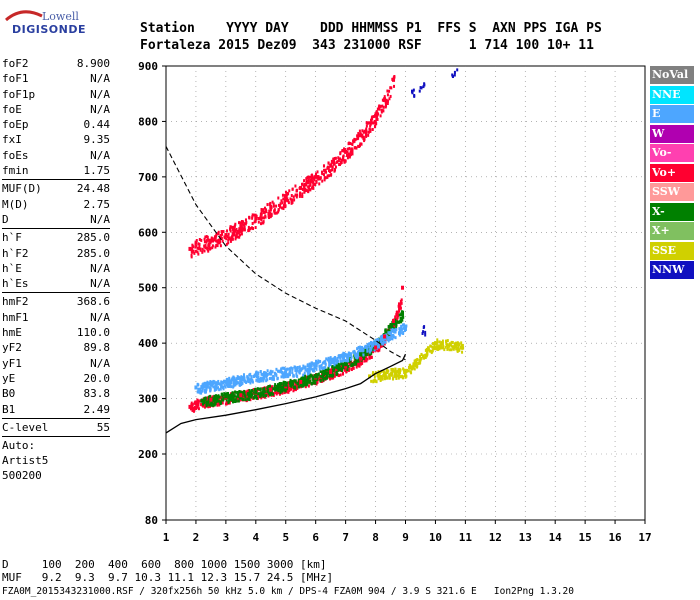 Image resolution: width=700 pixels, height=600 pixels. Describe the element at coordinates (56, 170) in the screenshot. I see `param-row-fmin: fmin 1.75` at that location.